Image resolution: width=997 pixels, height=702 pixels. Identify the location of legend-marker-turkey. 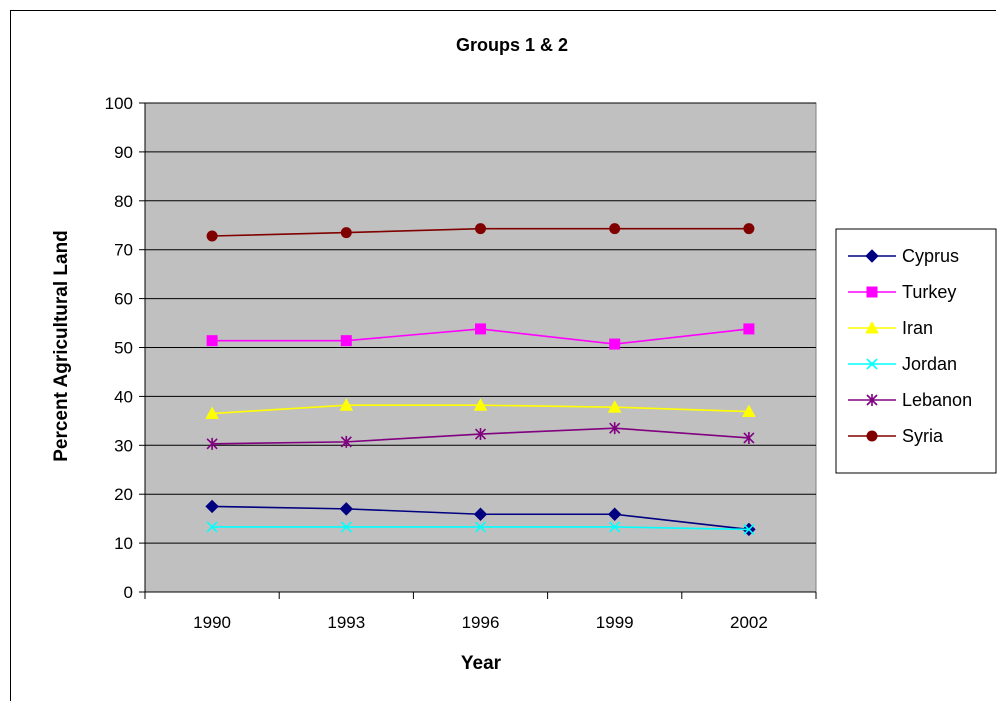
(872, 292).